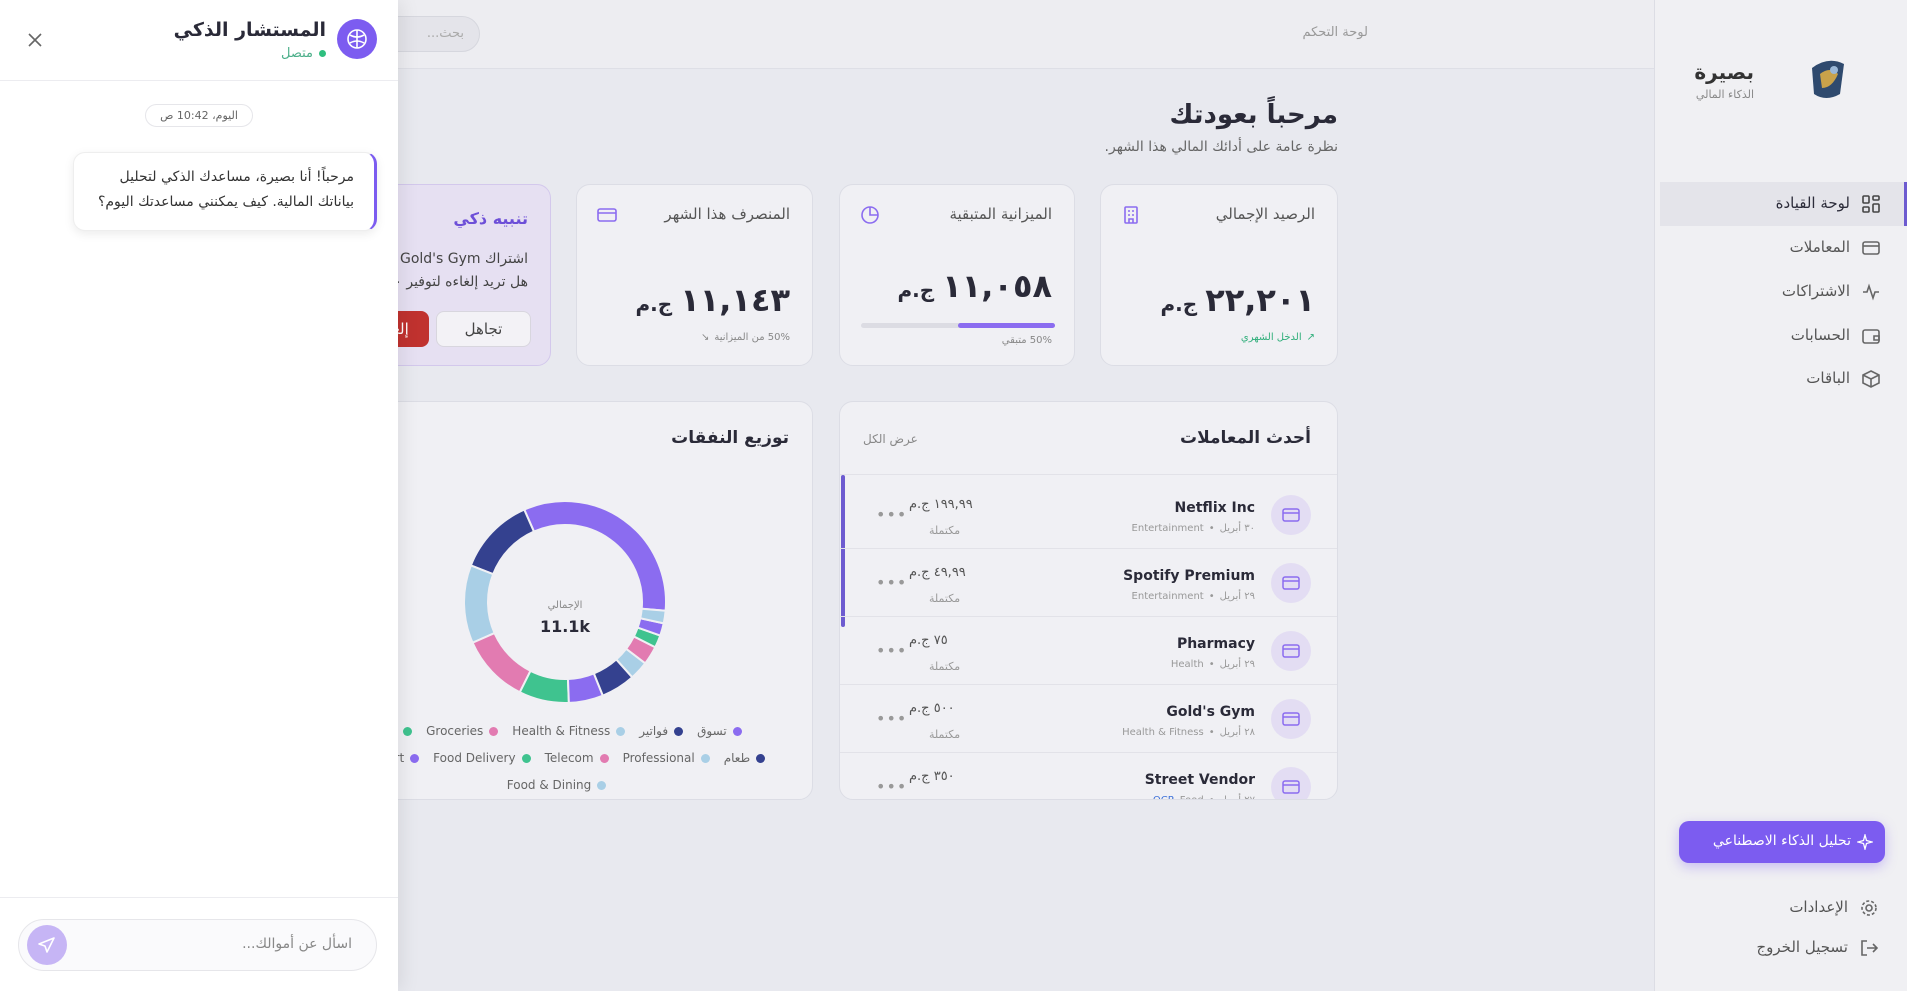  Describe the element at coordinates (1167, 528) in the screenshot. I see `transaction-category: Entertainment` at that location.